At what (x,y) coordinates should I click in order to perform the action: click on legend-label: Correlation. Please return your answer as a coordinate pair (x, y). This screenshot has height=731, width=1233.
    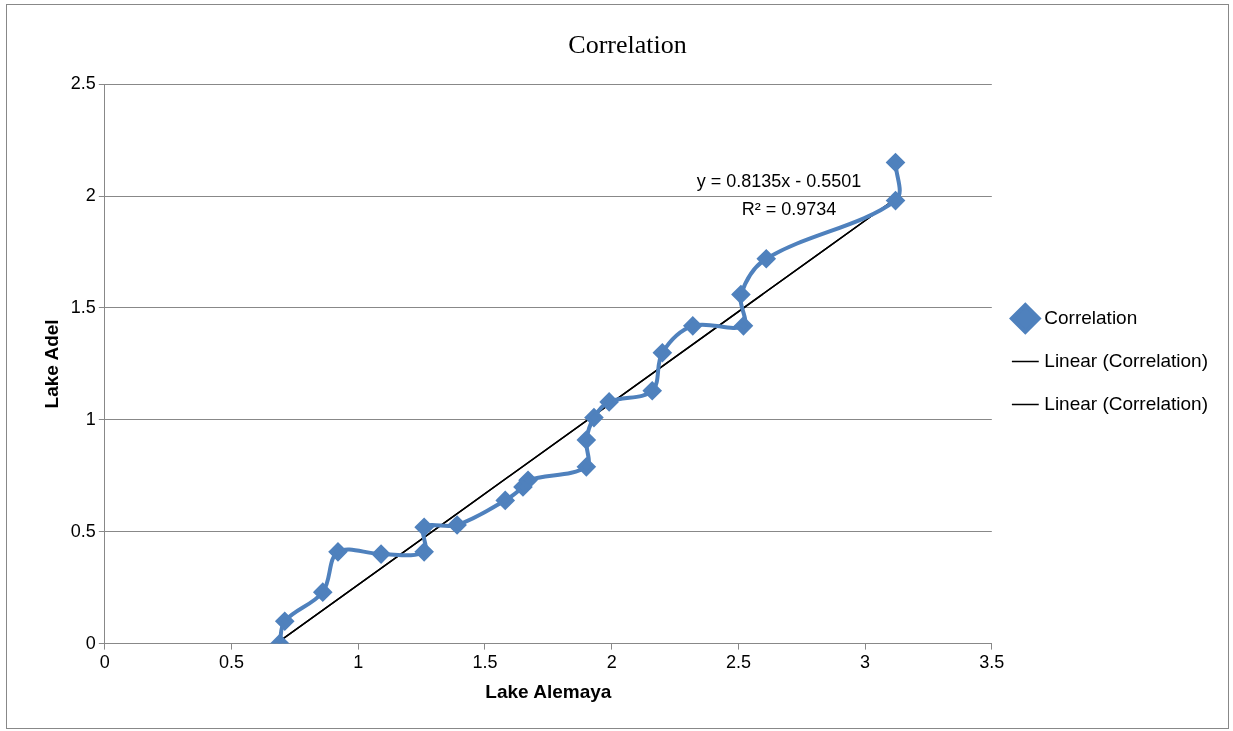
    Looking at the image, I should click on (1091, 317).